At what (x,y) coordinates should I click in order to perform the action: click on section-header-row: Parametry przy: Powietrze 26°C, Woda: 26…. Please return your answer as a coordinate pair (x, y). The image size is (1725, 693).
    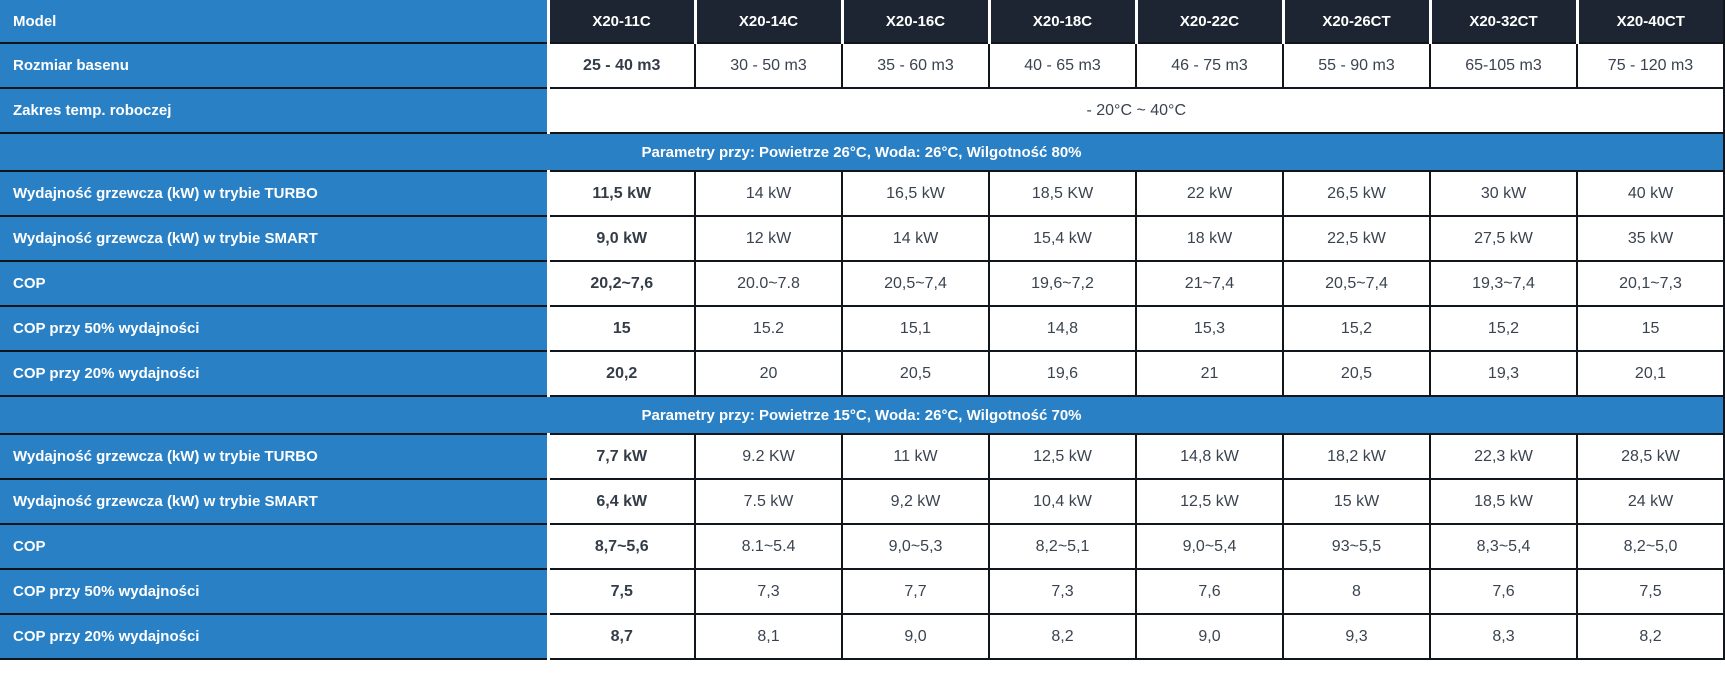
    Looking at the image, I should click on (862, 152).